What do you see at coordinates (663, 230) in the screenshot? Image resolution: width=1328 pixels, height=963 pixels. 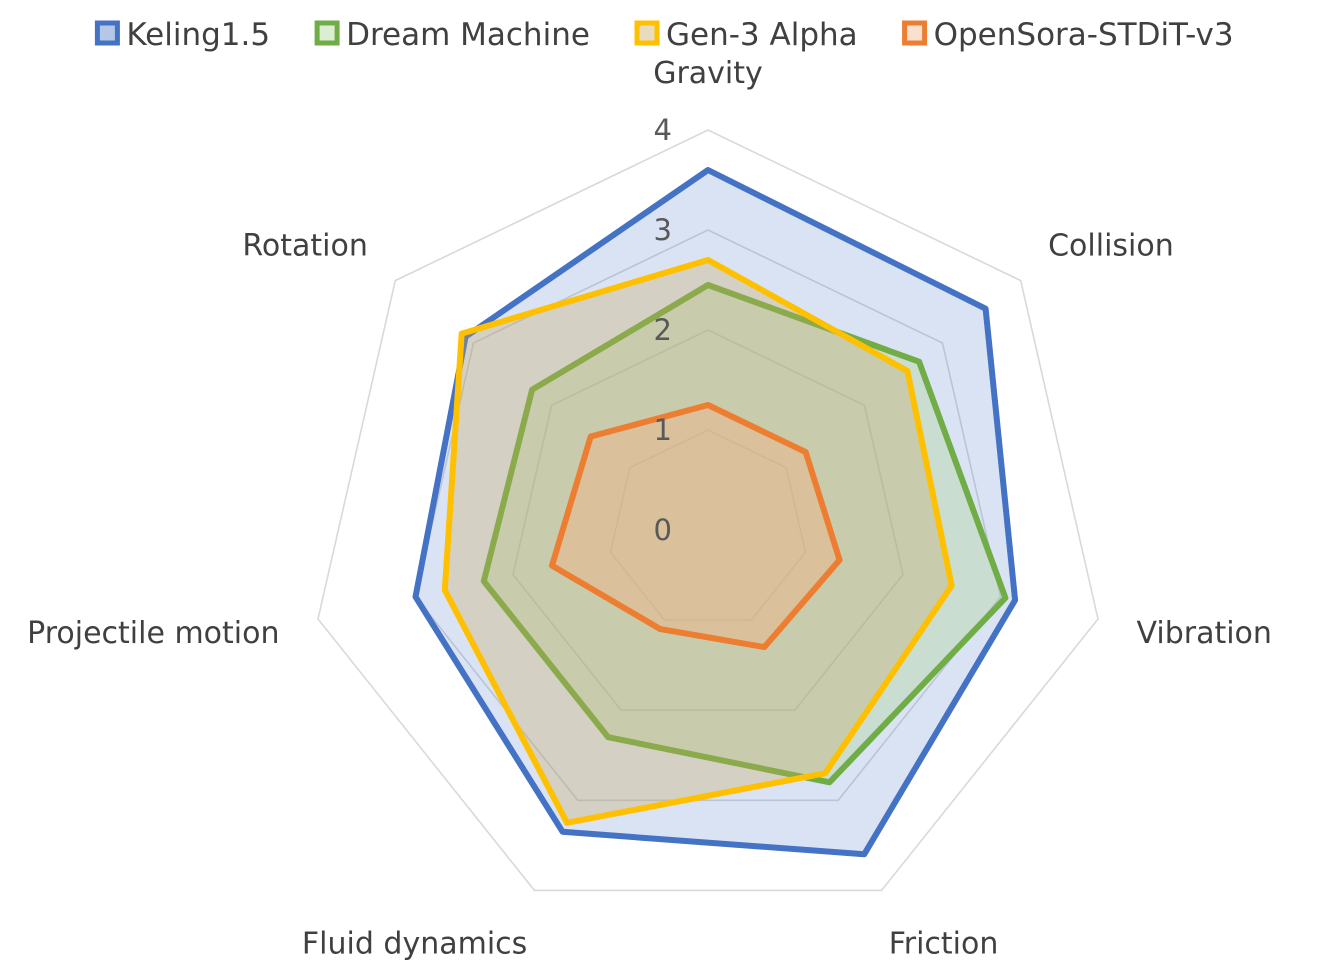 I see `tick-label: 3` at bounding box center [663, 230].